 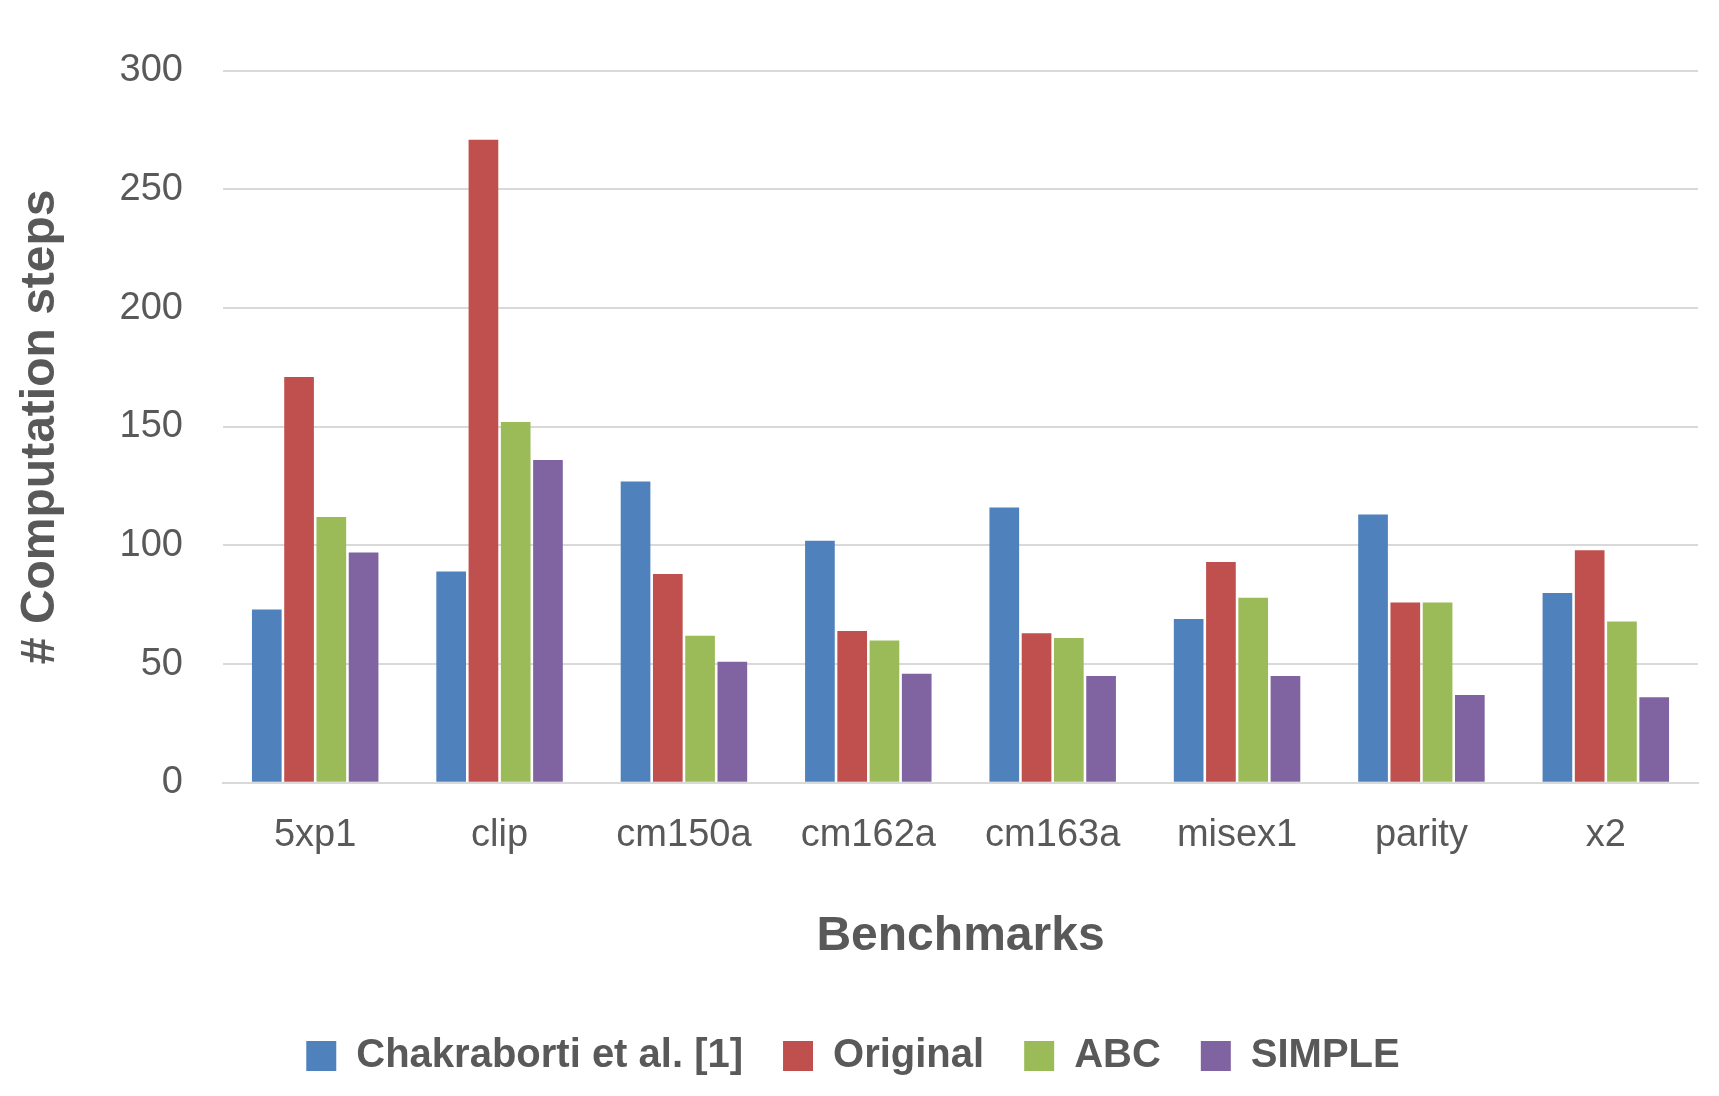 What do you see at coordinates (868, 833) in the screenshot?
I see `x-tick-label: cm162a` at bounding box center [868, 833].